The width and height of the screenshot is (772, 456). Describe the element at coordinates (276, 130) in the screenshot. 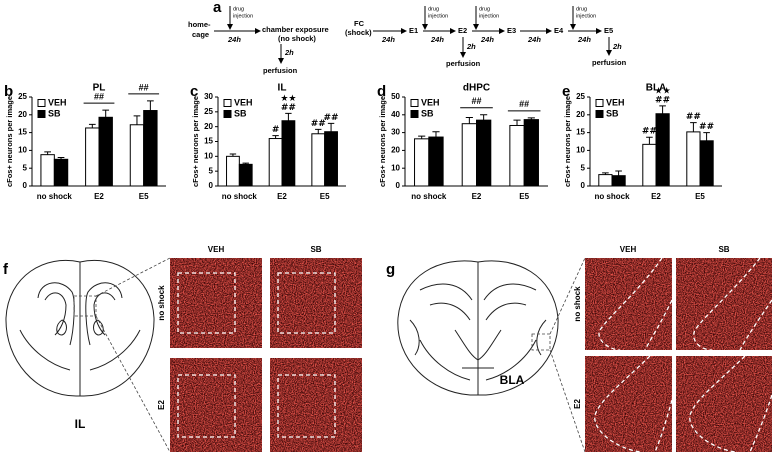

I see `significance-mark: #` at that location.